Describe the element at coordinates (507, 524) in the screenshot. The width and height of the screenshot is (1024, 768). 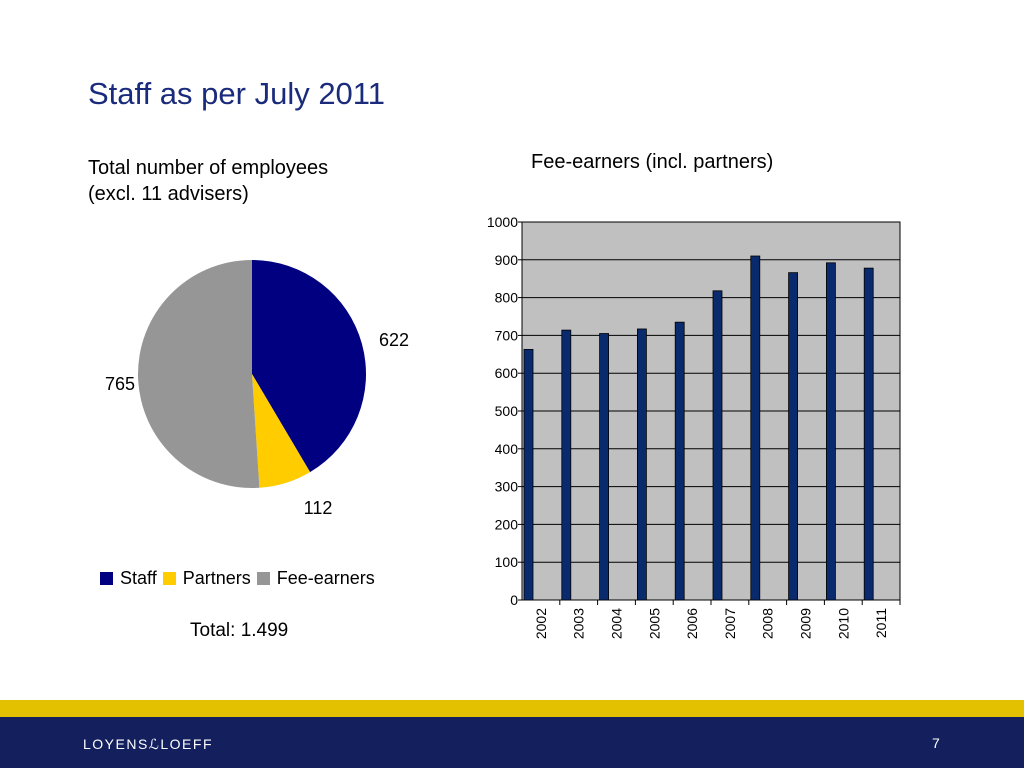
I see `y-tick-label-200: 200` at that location.